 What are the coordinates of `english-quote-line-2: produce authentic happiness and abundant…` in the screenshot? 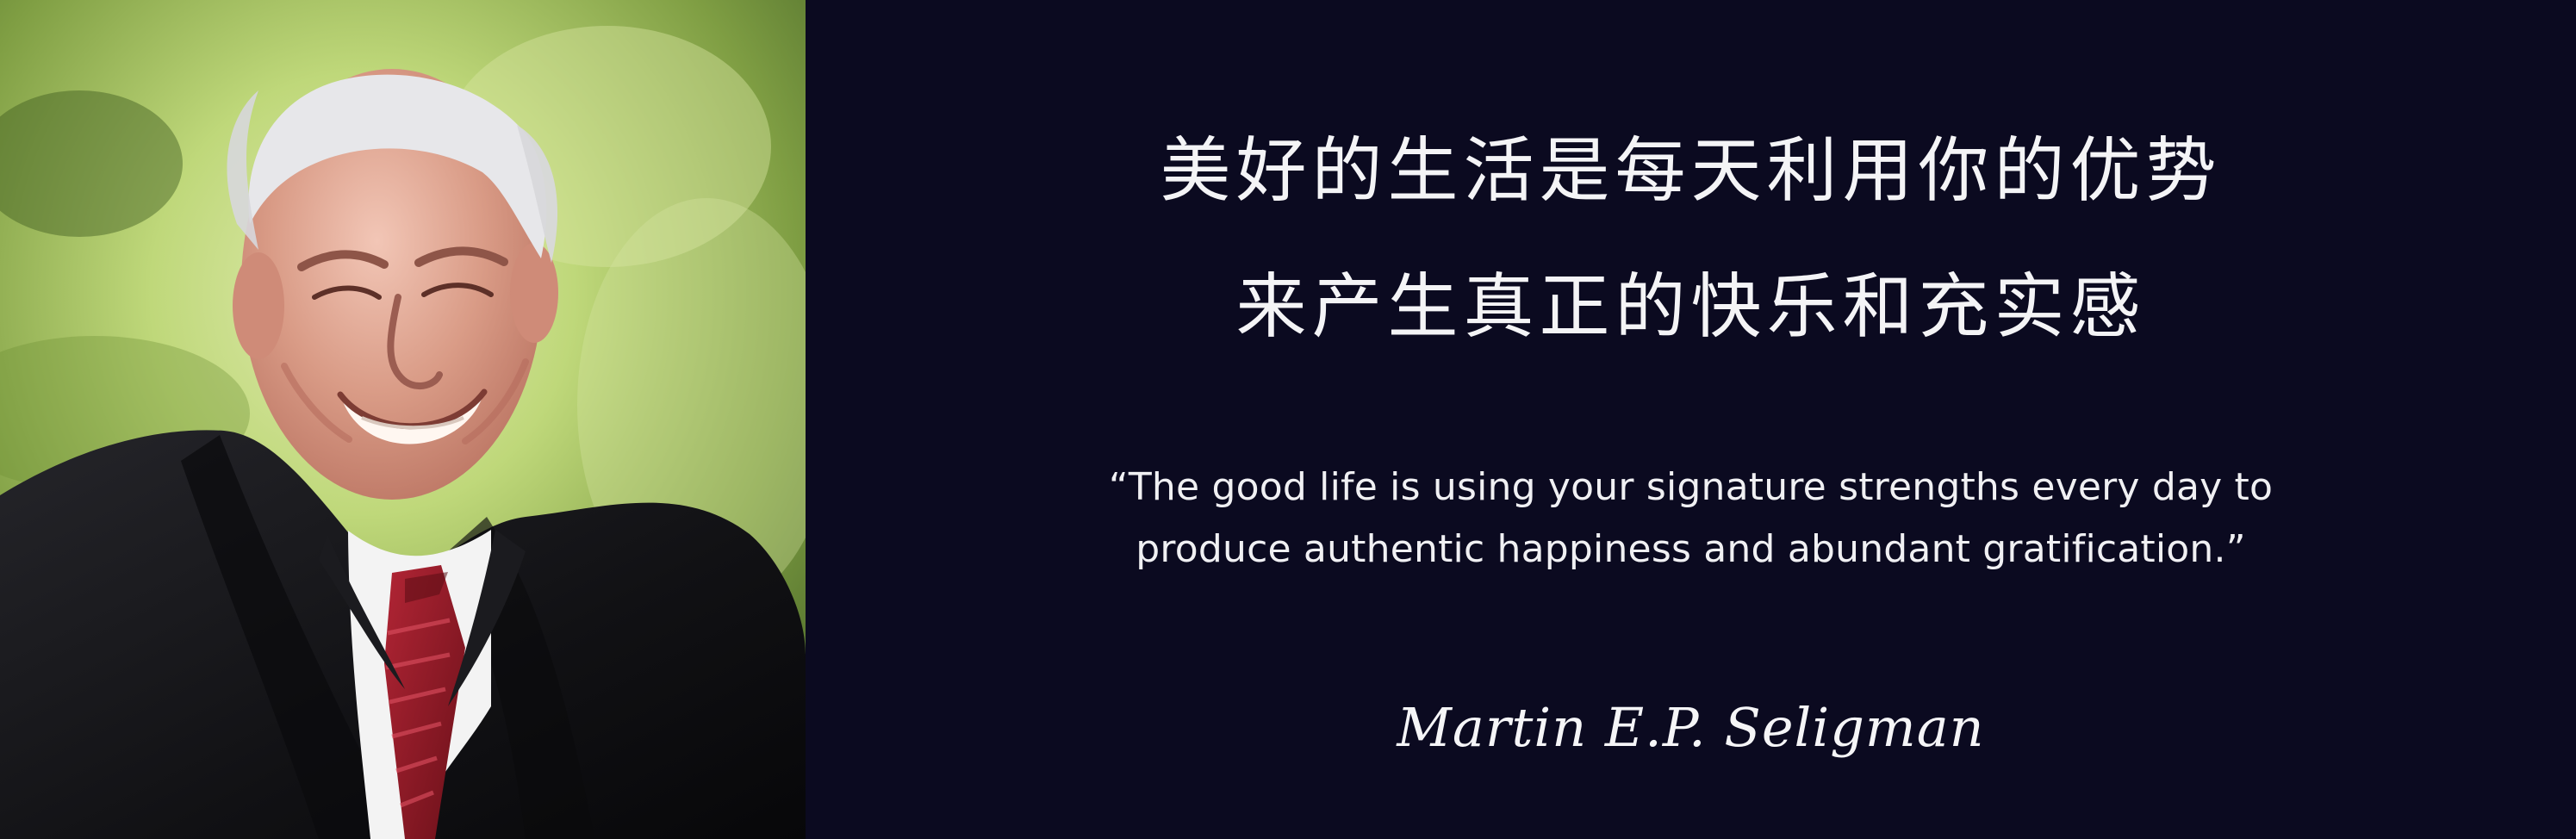 It's located at (1691, 549).